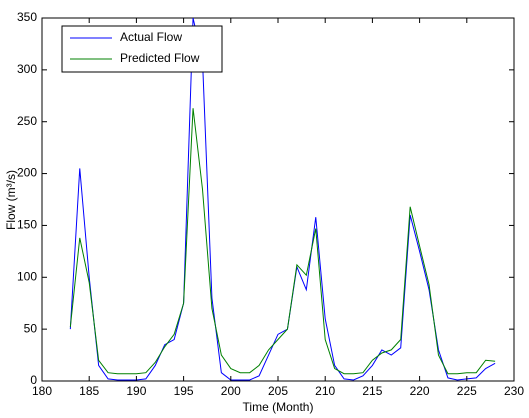 This screenshot has width=529, height=418. Describe the element at coordinates (27, 17) in the screenshot. I see `y-tick-label: 350` at that location.